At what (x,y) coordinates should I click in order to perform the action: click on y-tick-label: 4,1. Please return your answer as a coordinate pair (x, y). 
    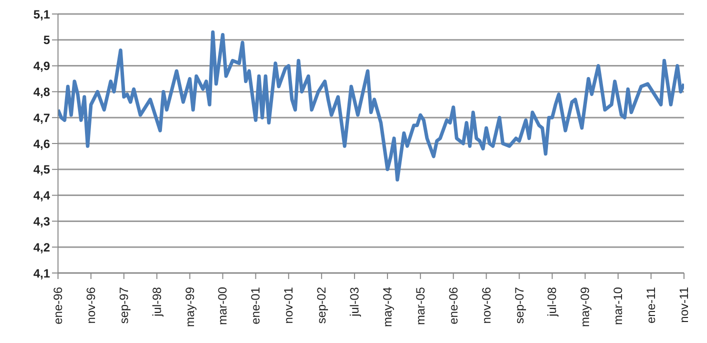
    Looking at the image, I should click on (41, 273).